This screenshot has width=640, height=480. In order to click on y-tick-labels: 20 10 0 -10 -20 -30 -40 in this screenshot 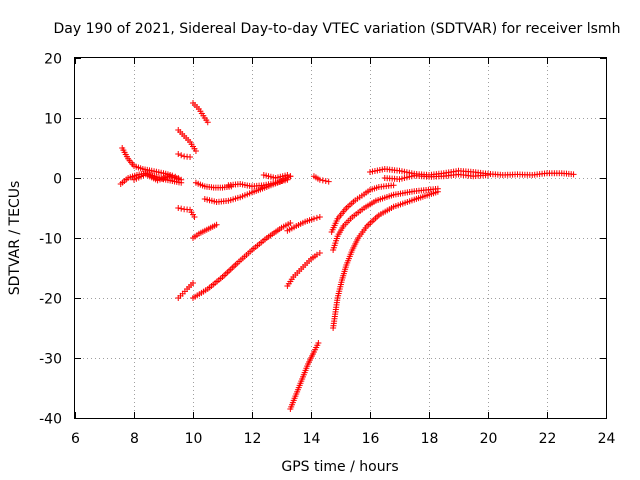, I will do `click(50, 240)`.